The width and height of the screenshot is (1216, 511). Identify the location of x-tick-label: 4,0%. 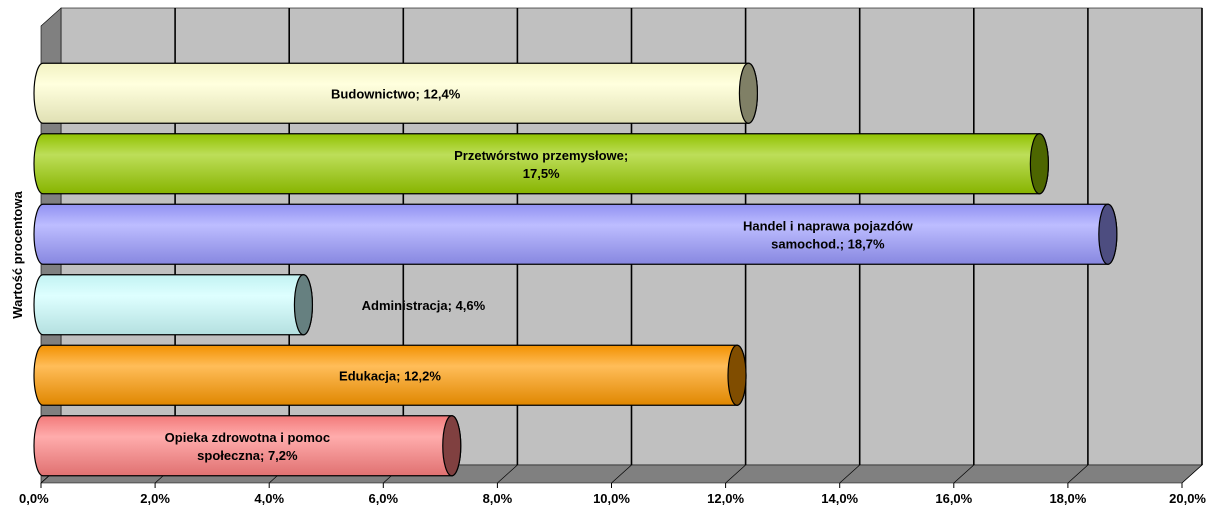
(269, 498).